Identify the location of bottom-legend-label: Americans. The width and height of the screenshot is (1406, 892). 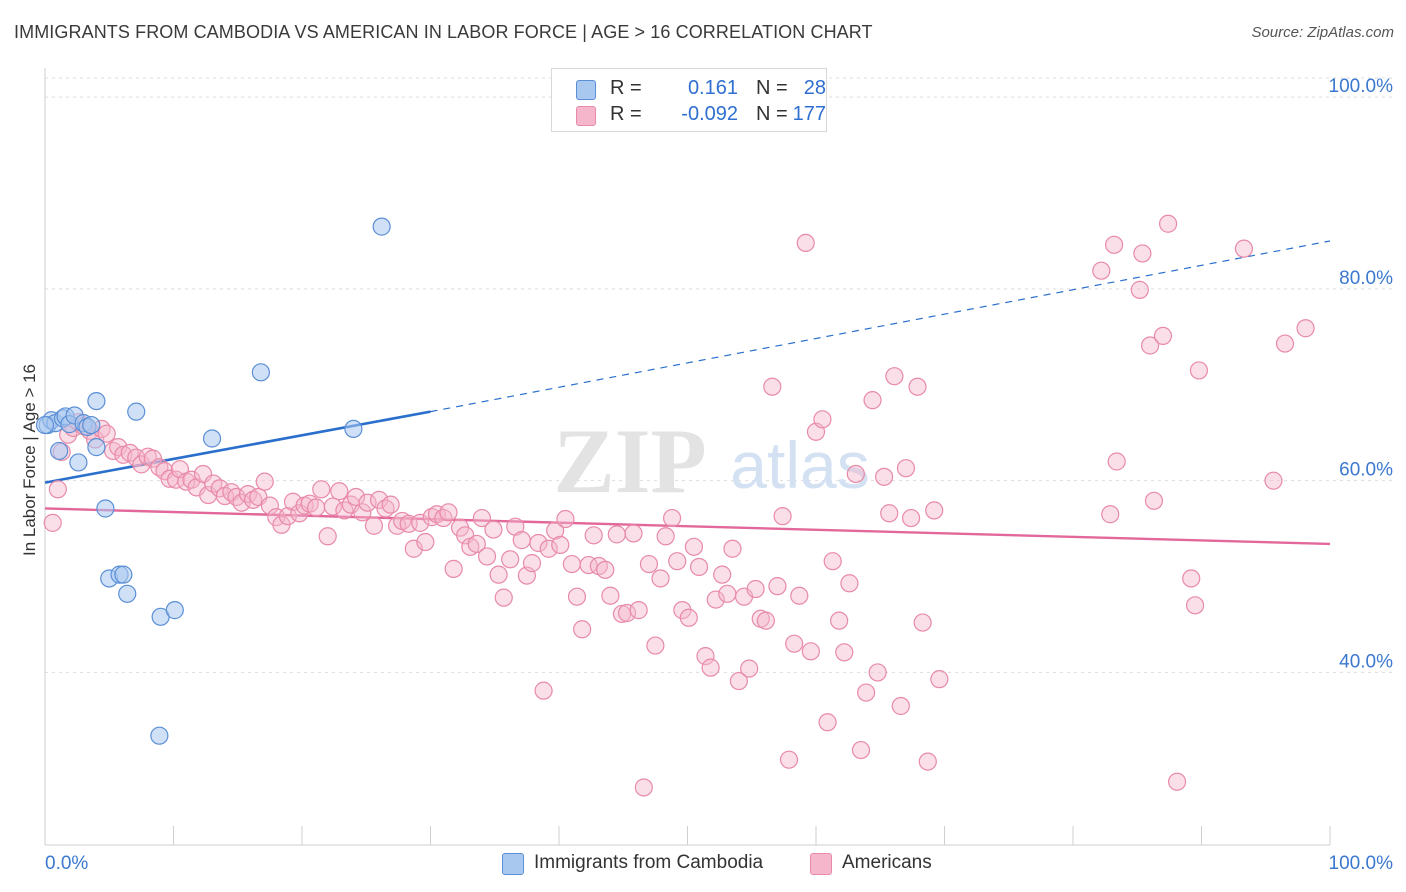
(887, 862).